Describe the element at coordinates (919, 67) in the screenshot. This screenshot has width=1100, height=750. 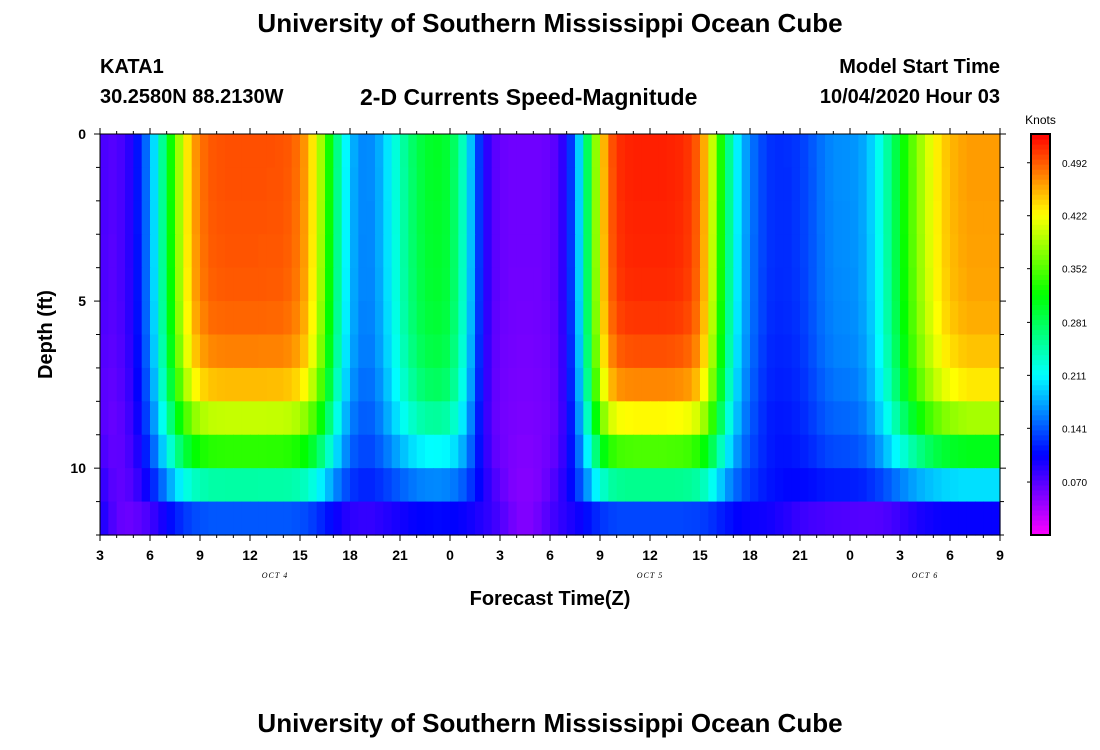
I see `model-start-label: Model Start Time` at that location.